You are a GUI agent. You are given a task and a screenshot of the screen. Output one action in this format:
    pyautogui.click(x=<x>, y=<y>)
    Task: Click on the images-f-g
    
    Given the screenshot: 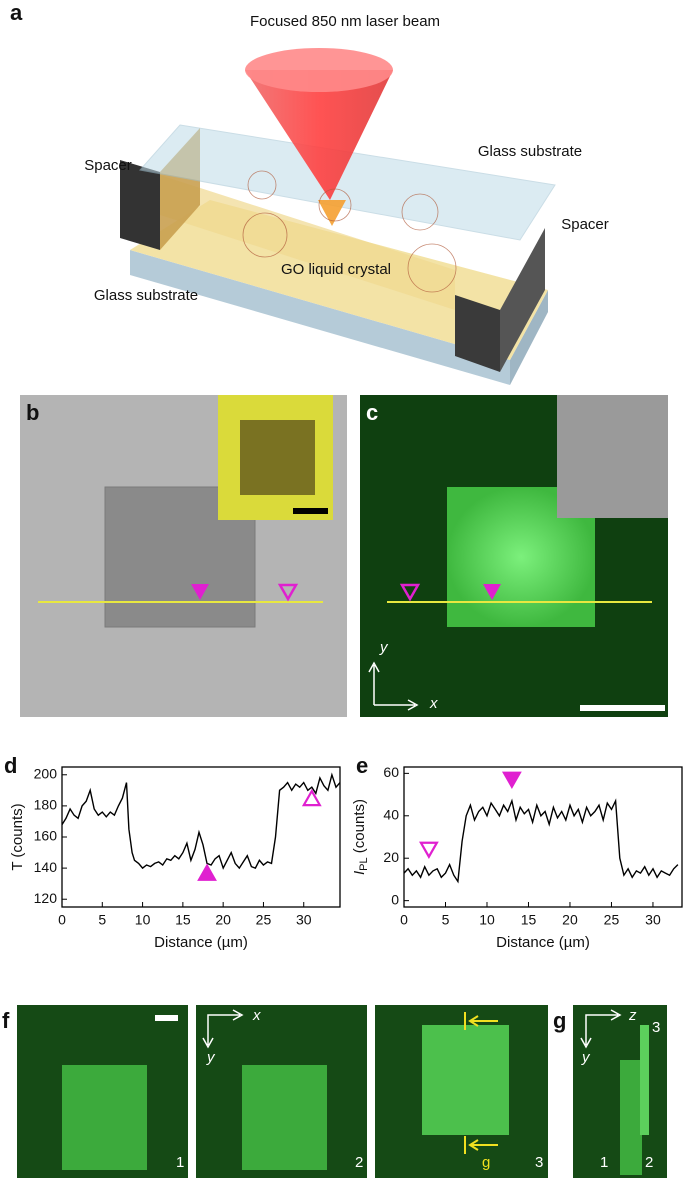 What is the action you would take?
    pyautogui.click(x=342, y=1091)
    